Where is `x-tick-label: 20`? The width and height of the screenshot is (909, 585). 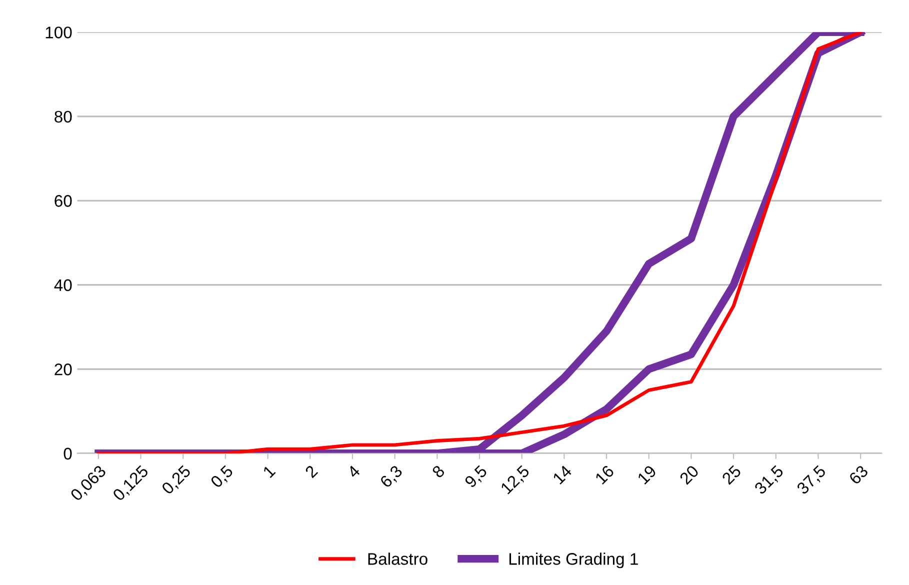 x-tick-label: 20 is located at coordinates (689, 474).